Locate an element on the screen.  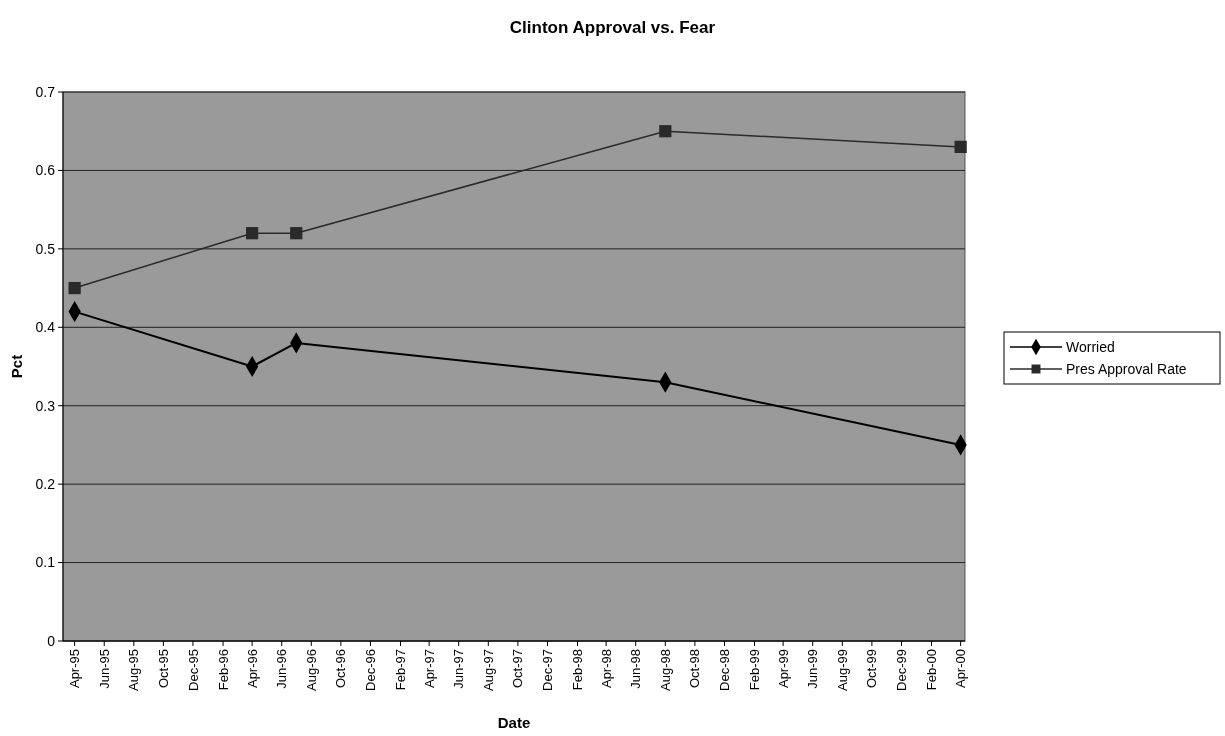
x-tick-label: Jun-97 is located at coordinates (459, 669).